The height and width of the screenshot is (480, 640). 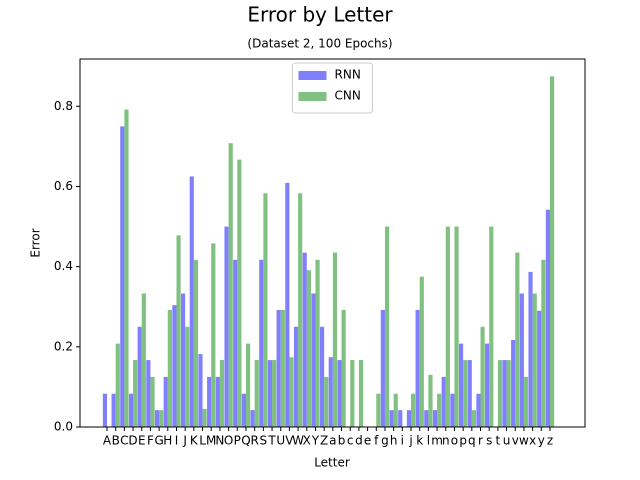 I want to click on x-tick-label: O, so click(x=228, y=441).